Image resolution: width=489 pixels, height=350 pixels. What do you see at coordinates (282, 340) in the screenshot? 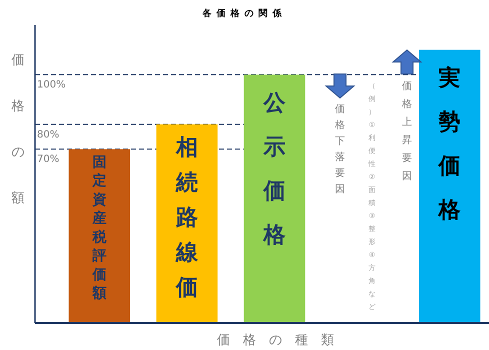
I see `x-axis-title: 価格の種類` at bounding box center [282, 340].